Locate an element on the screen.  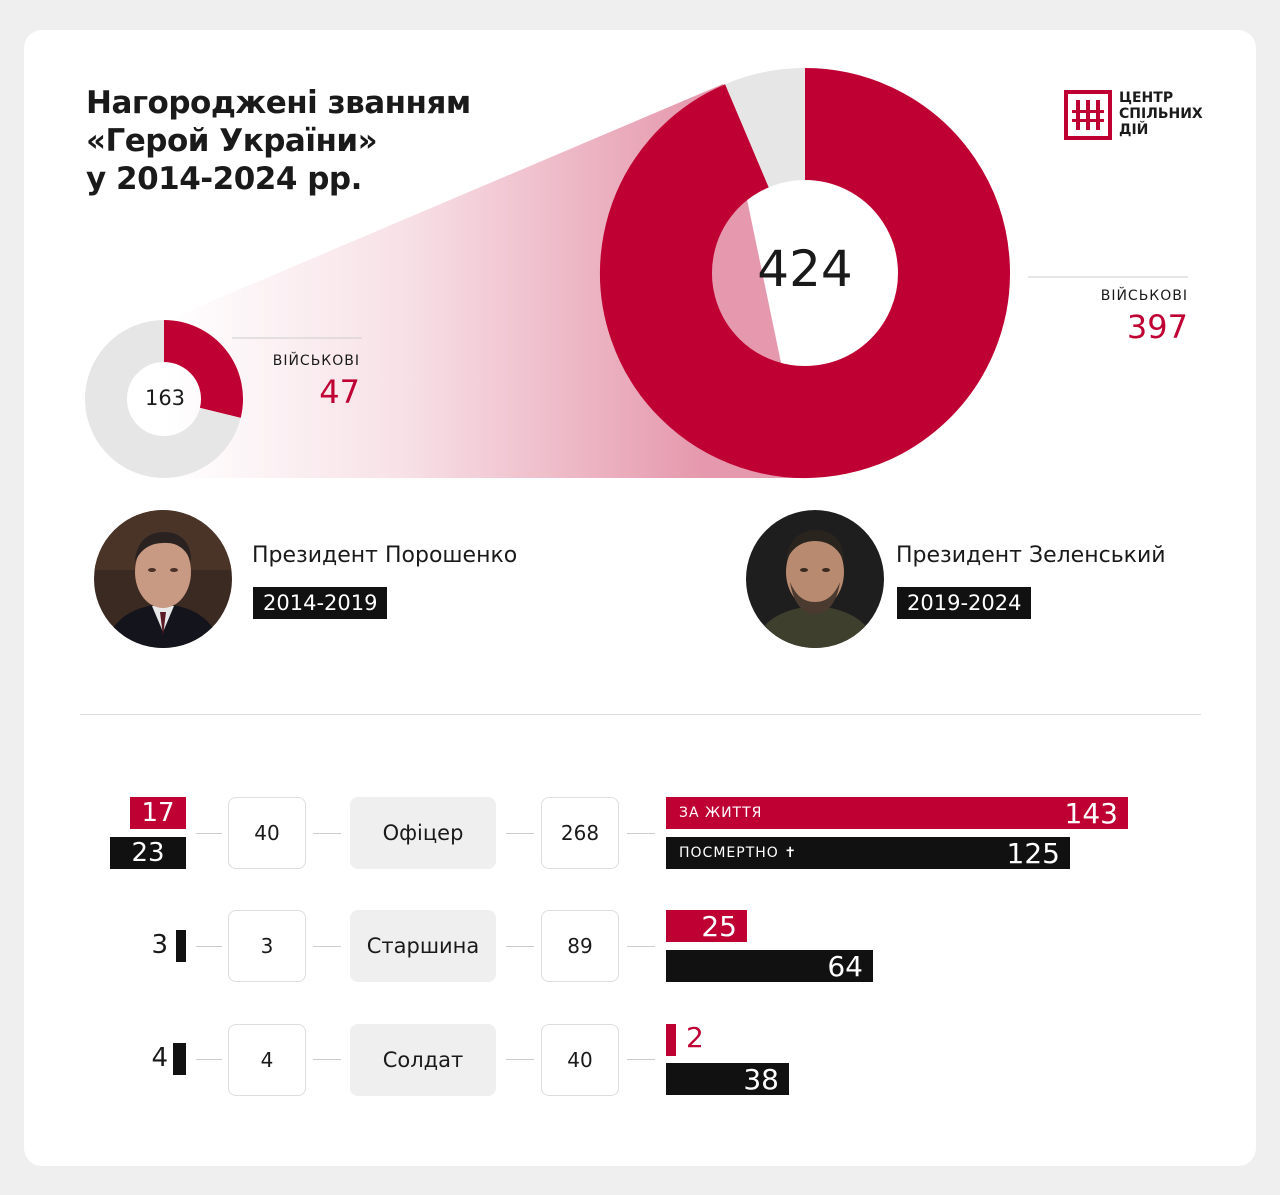
donut-poroshenko is located at coordinates (164, 399).